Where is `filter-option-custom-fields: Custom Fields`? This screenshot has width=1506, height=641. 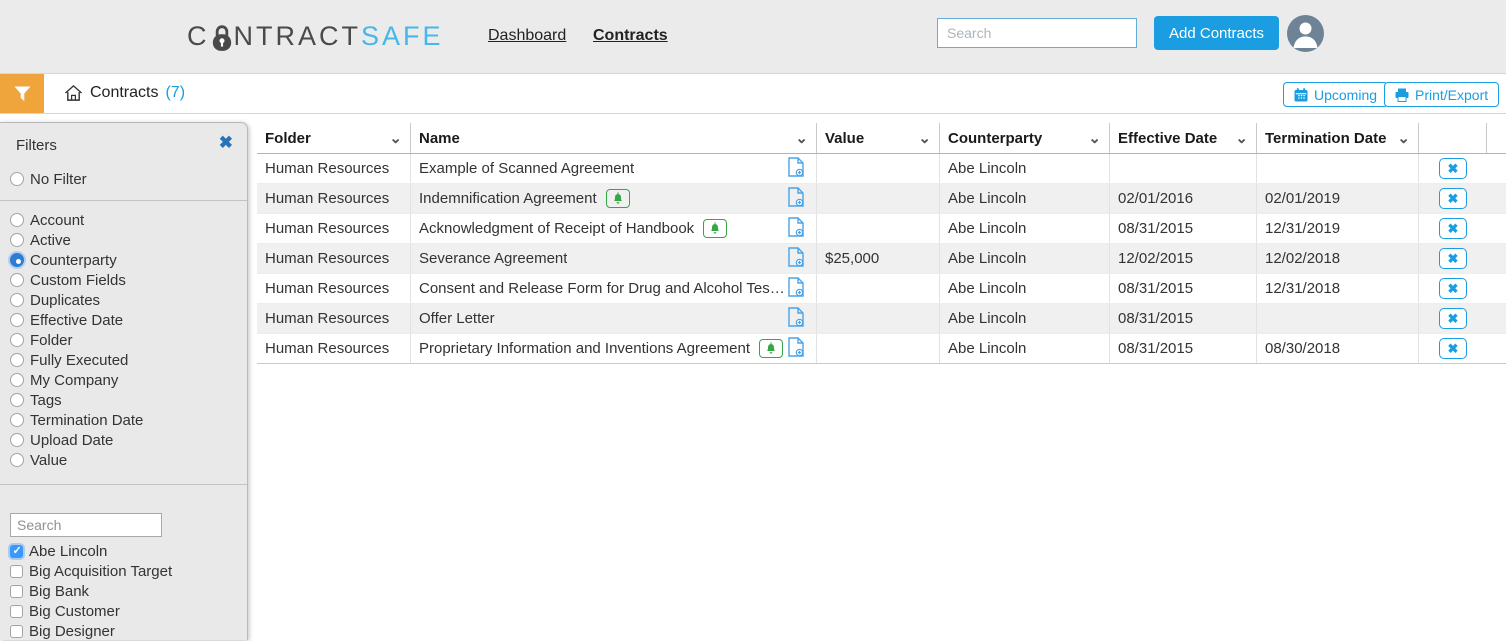
filter-option-custom-fields: Custom Fields is located at coordinates (68, 280).